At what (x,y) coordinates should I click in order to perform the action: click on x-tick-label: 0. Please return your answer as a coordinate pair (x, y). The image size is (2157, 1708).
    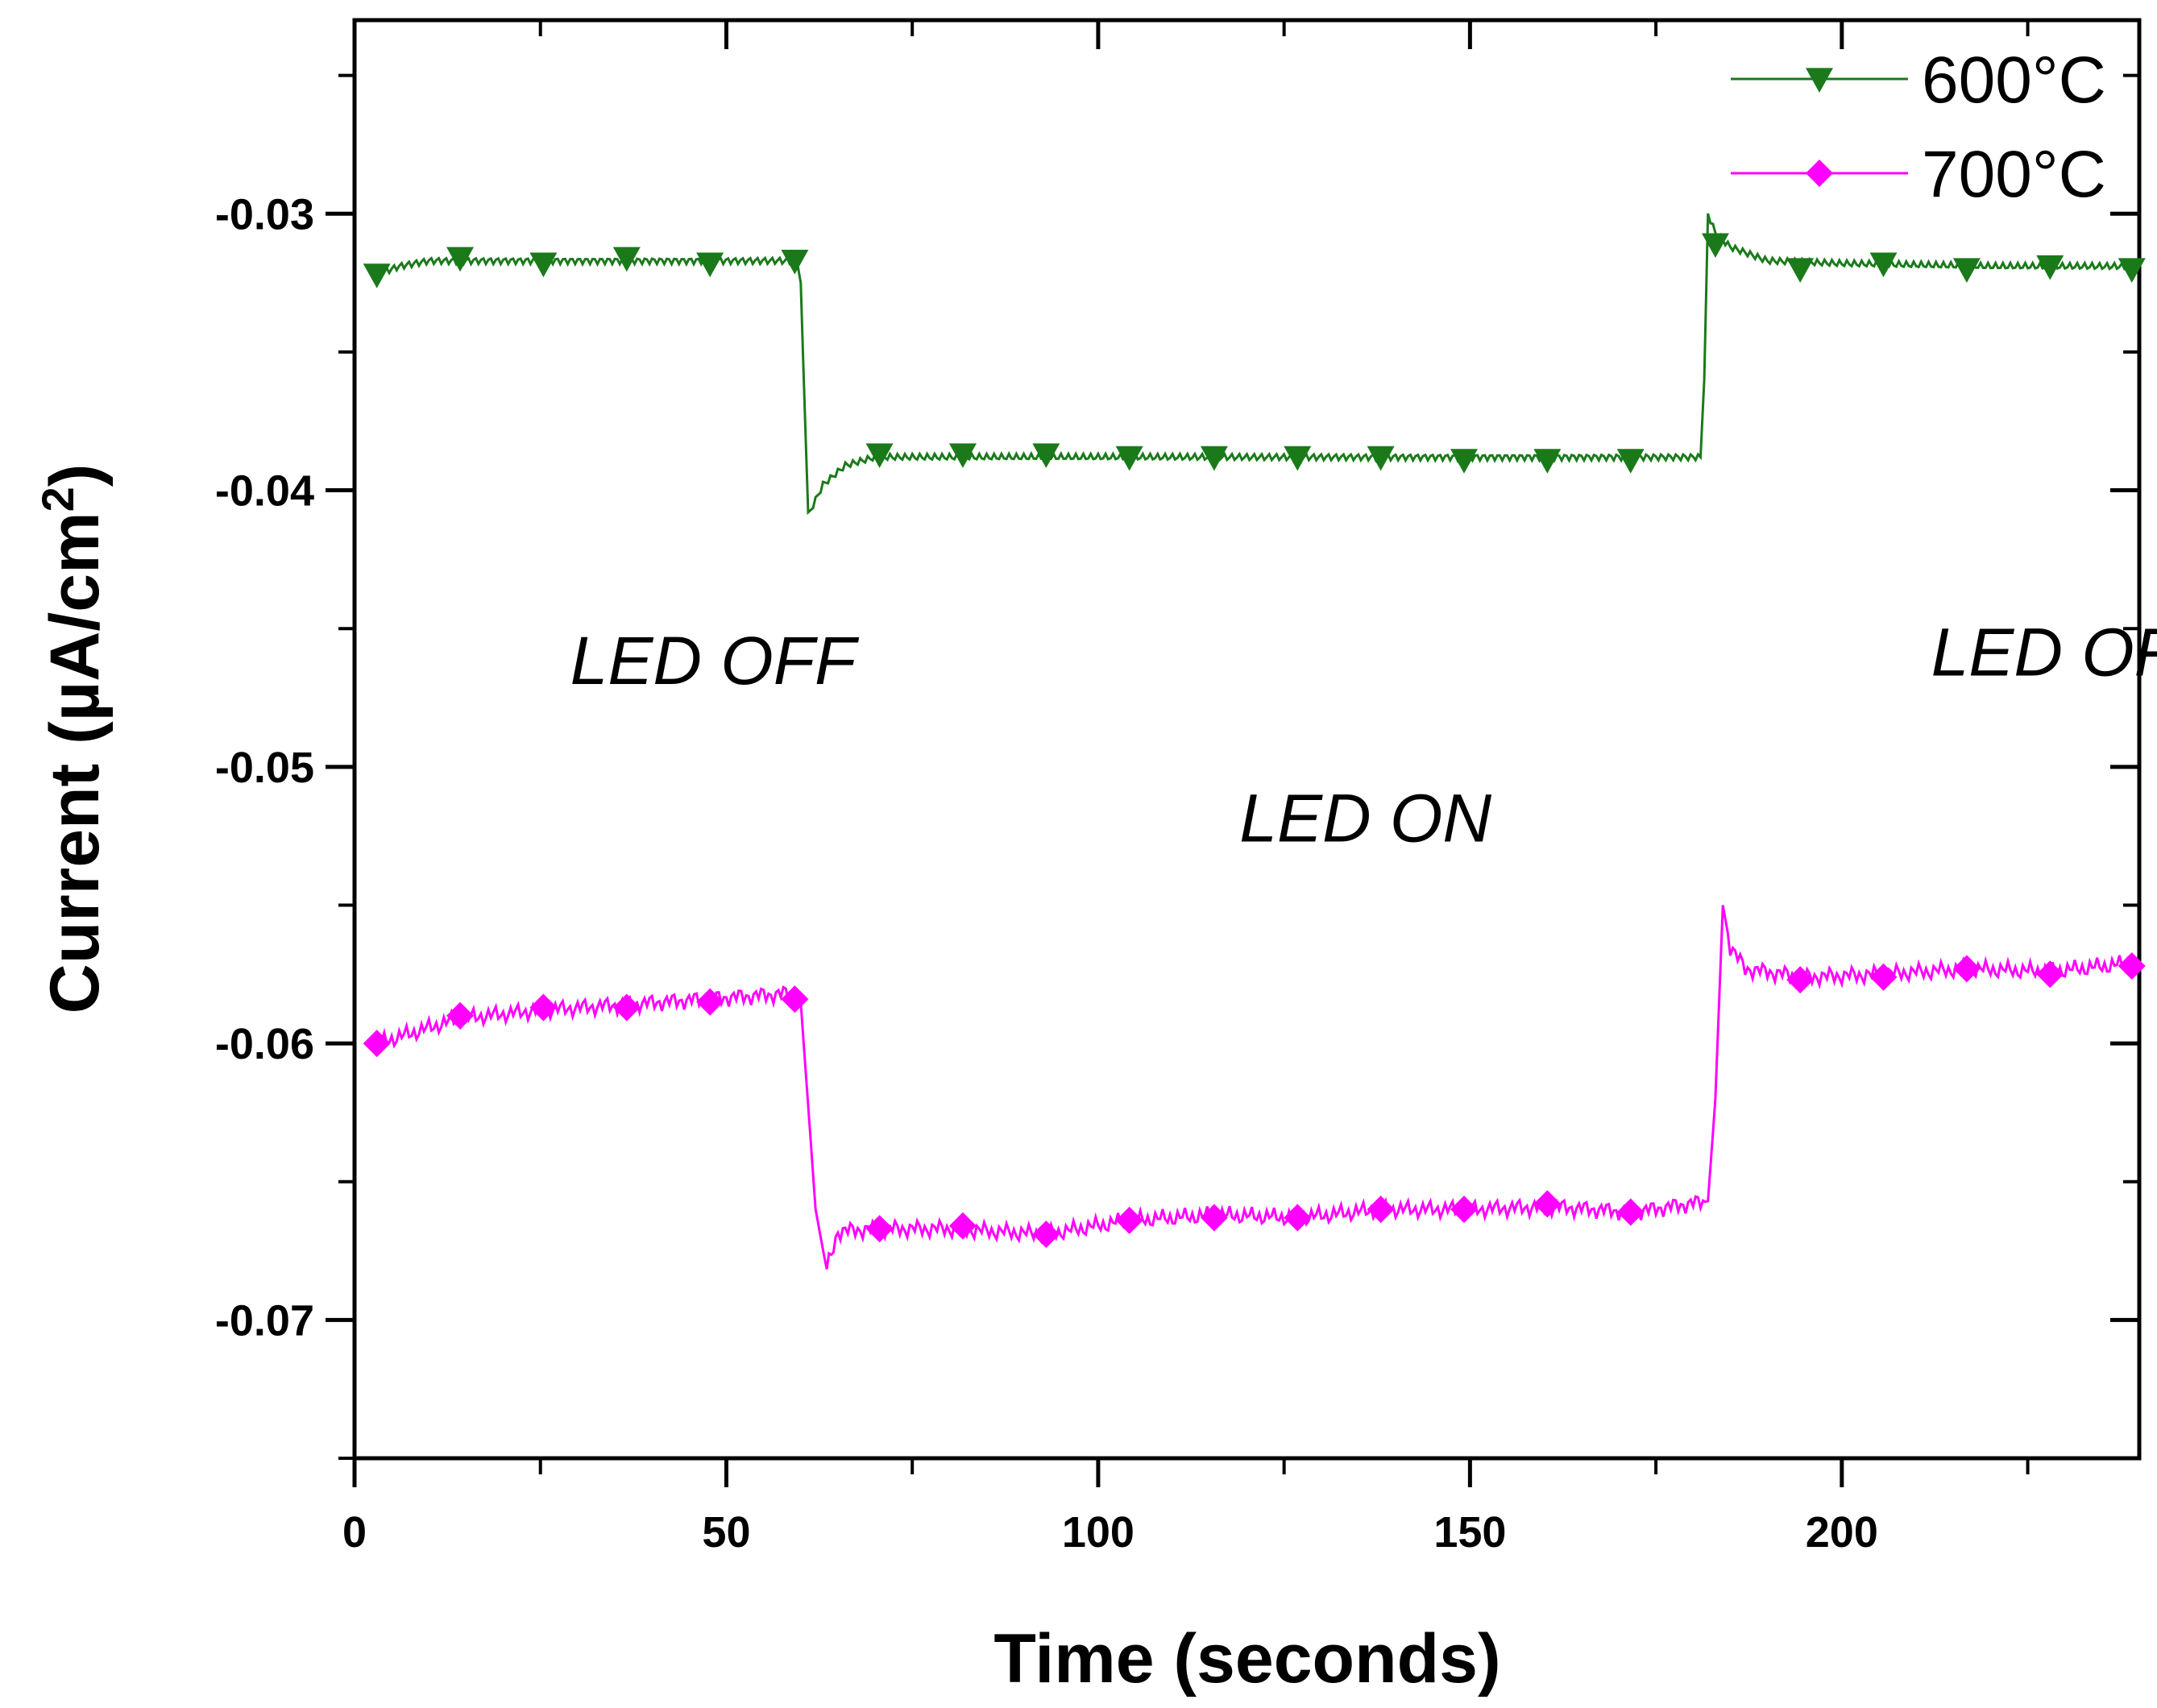
    Looking at the image, I should click on (354, 1533).